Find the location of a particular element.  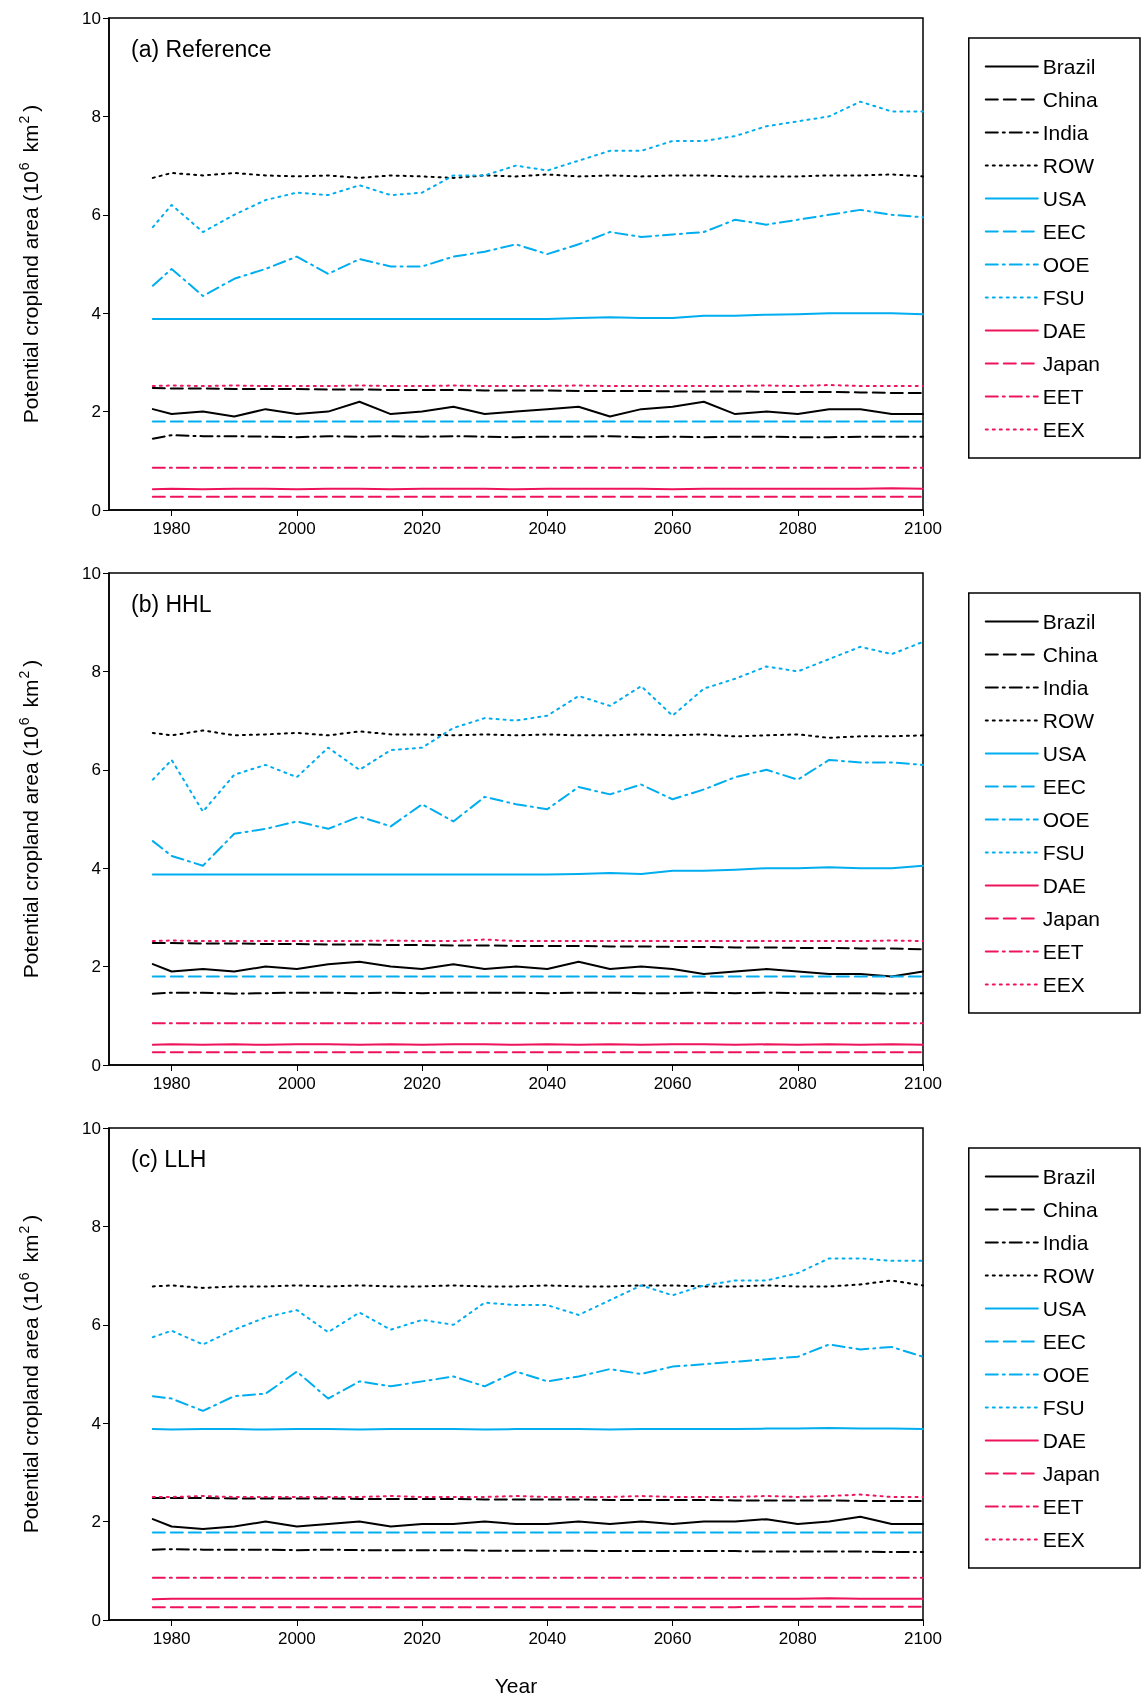

text: (c) LLH is located at coordinates (169, 1158).